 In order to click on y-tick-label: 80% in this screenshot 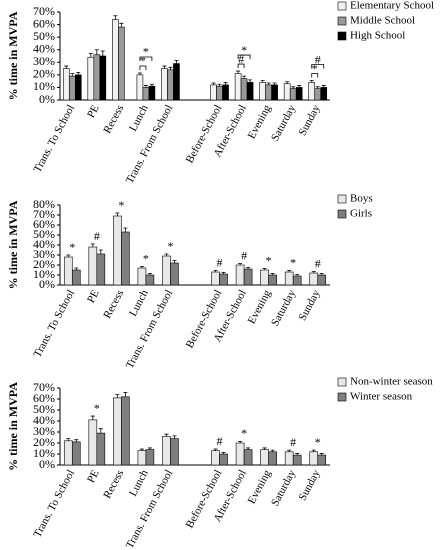, I will do `click(44, 204)`.